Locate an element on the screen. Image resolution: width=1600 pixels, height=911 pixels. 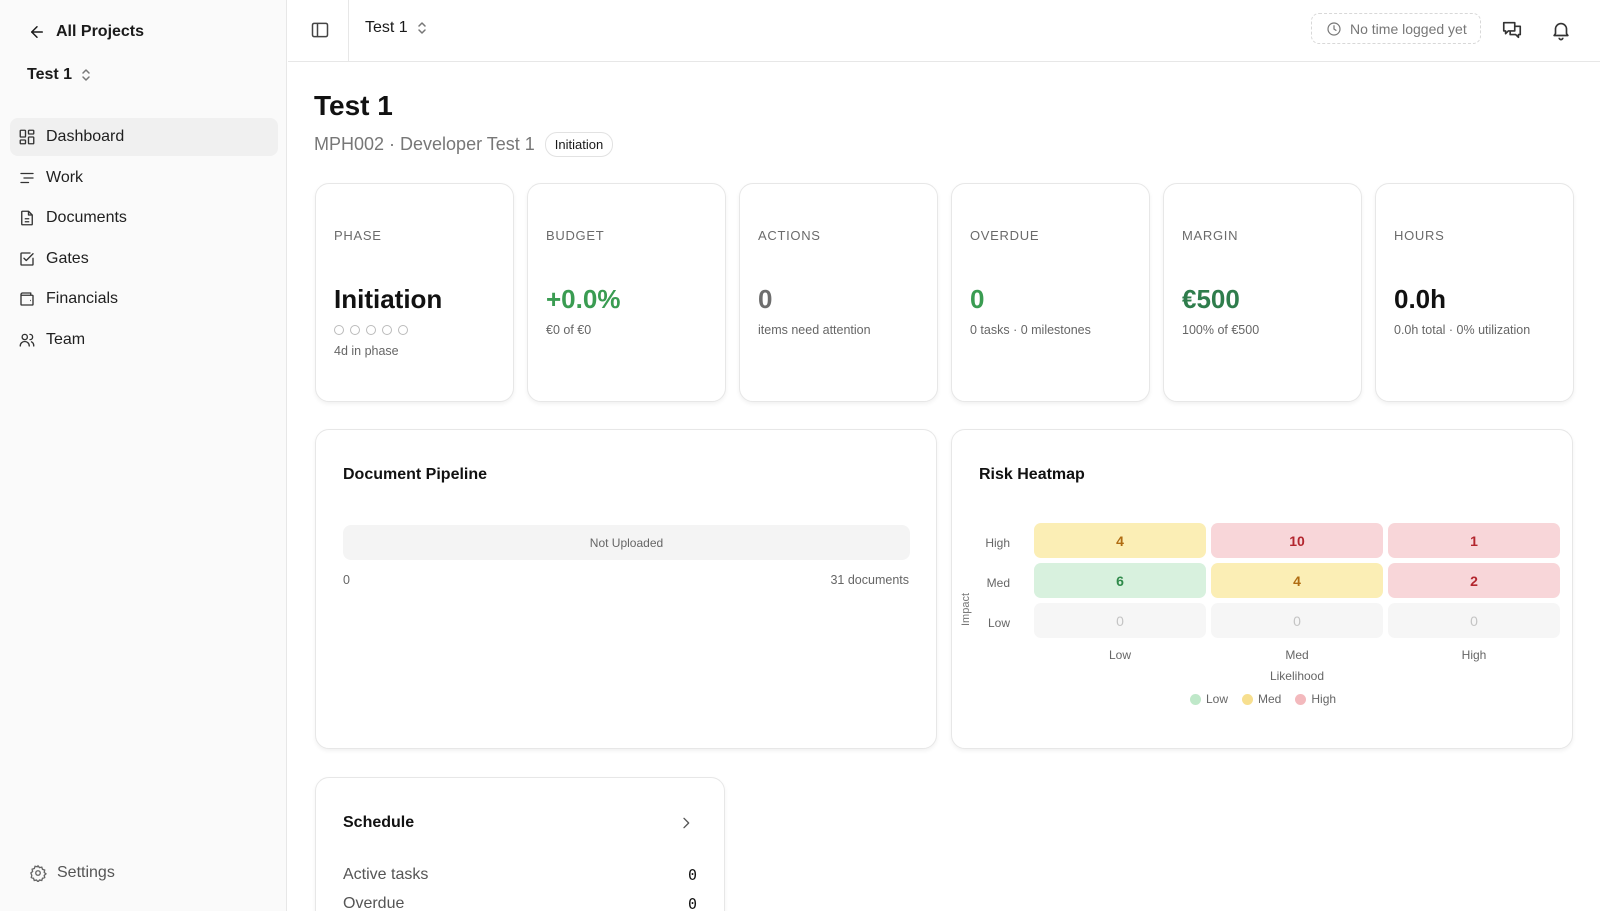
kpi-label: PHASE is located at coordinates (358, 235).